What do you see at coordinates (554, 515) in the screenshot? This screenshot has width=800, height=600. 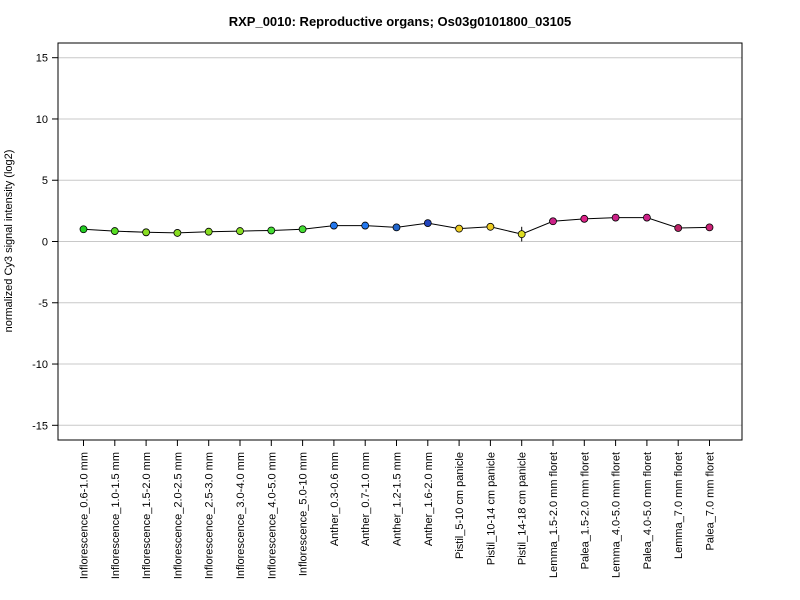 I see `x-tick-label: Lemma_1.5-2.0 mm floret` at bounding box center [554, 515].